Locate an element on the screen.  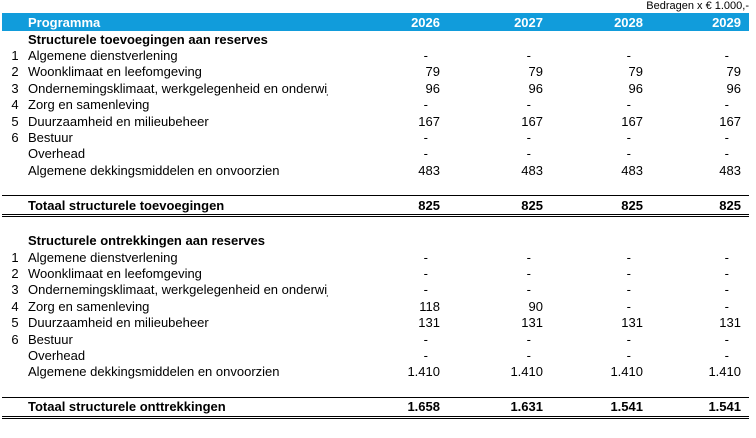
value-cell: 90 is located at coordinates (535, 306).